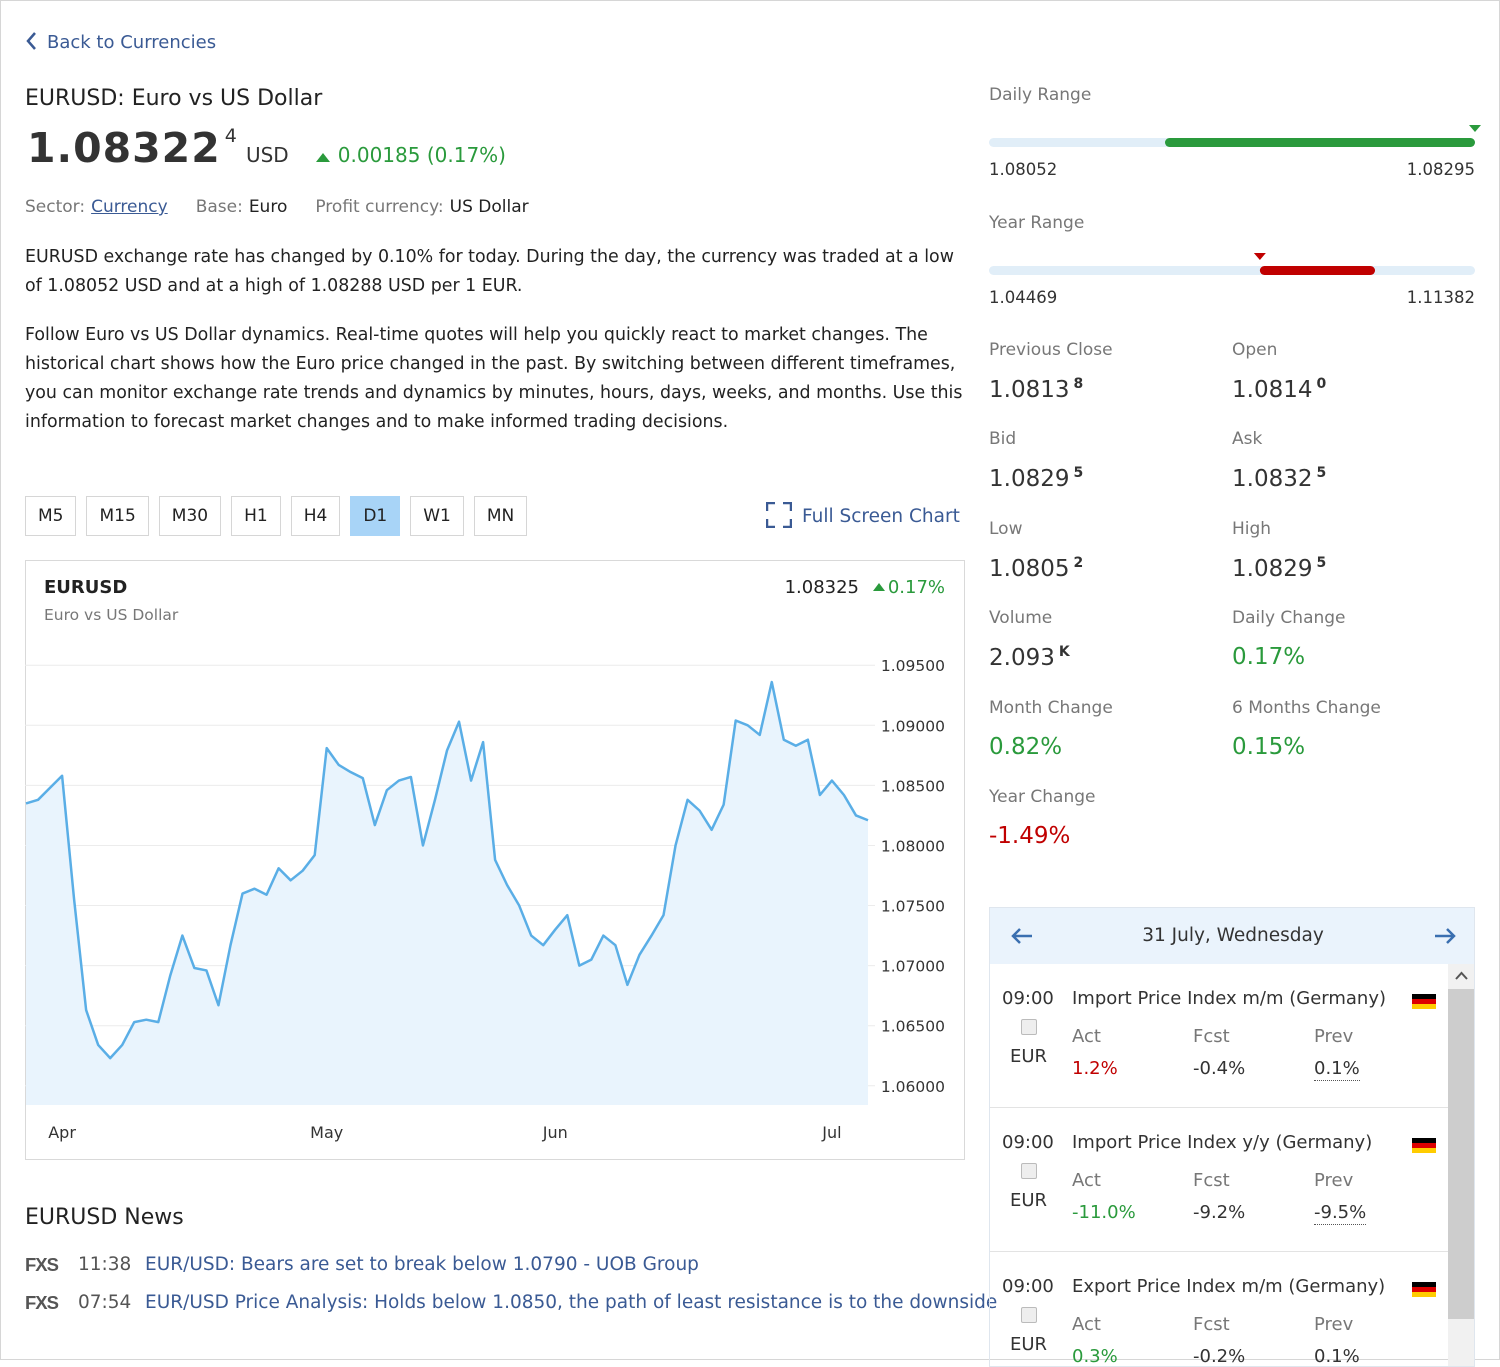 The height and width of the screenshot is (1367, 1500). Describe the element at coordinates (1095, 1068) in the screenshot. I see `event-actual: 1.2%` at that location.